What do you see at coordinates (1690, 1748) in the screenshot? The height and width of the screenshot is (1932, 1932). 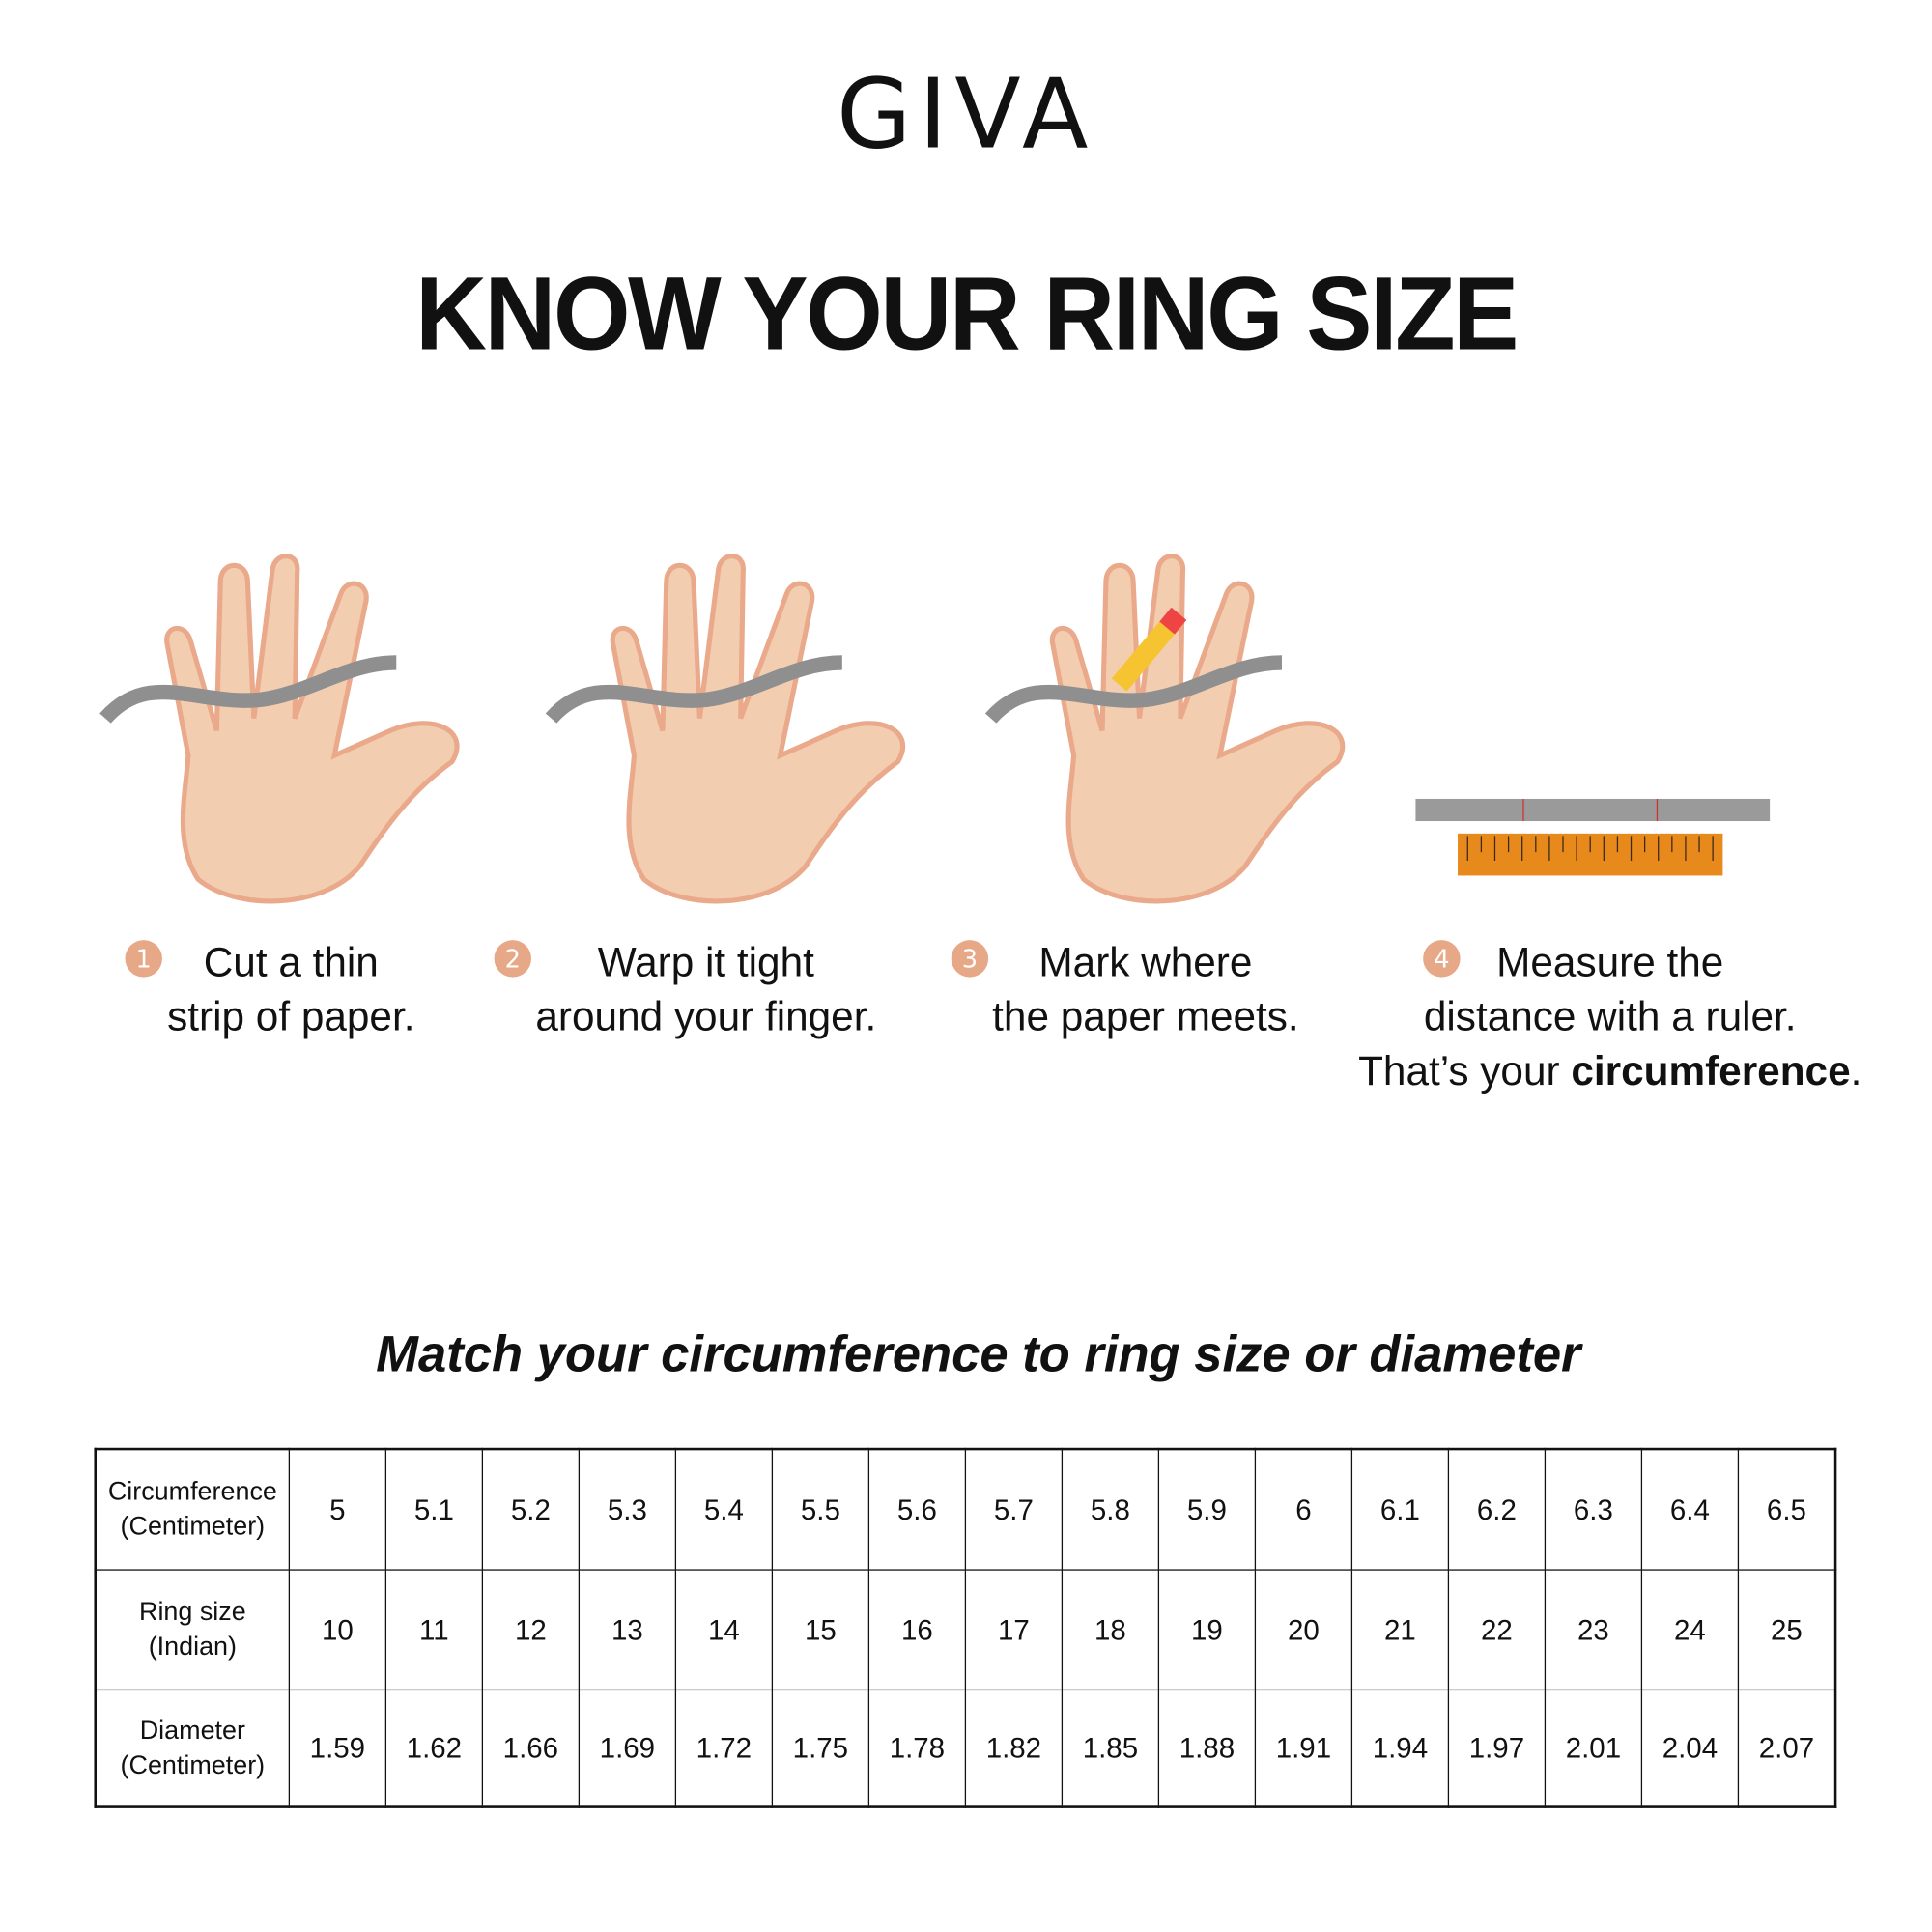 I see `table-cell: 2.04` at bounding box center [1690, 1748].